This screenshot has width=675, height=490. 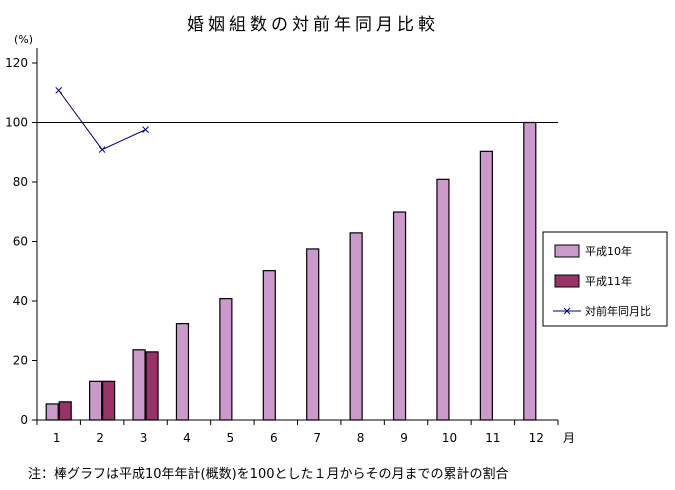 I want to click on x-axis-label: 月, so click(x=569, y=438).